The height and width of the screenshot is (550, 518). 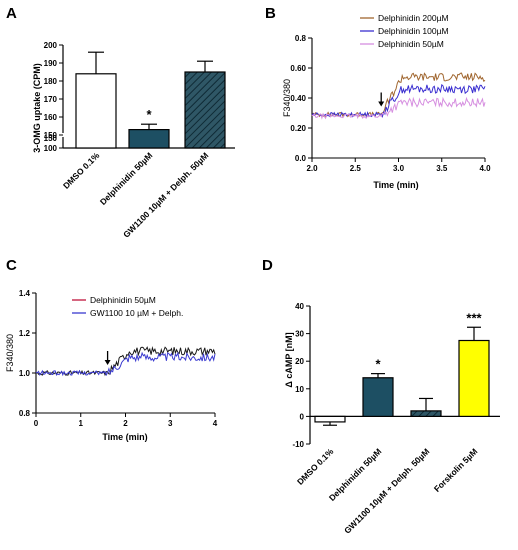 I want to click on xtick-label: 1, so click(x=81, y=423).